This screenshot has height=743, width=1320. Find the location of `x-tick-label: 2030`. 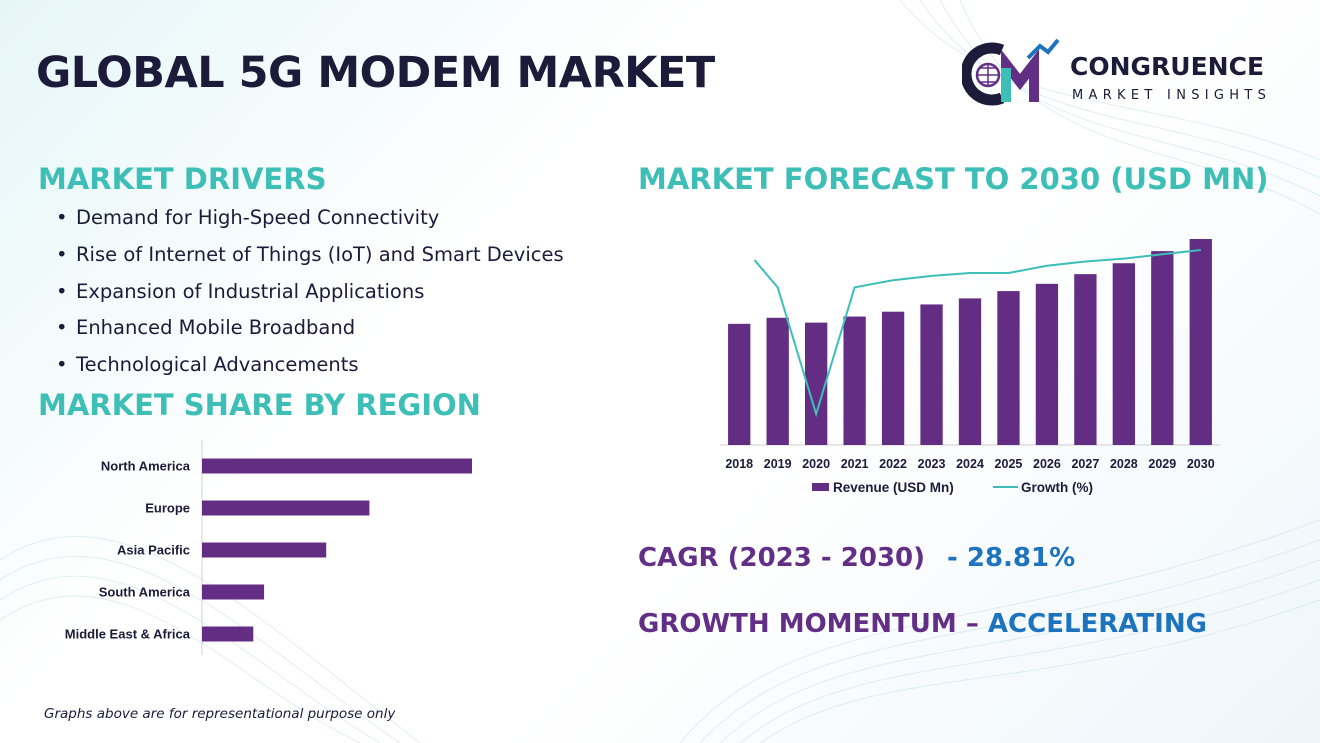

x-tick-label: 2030 is located at coordinates (1201, 464).